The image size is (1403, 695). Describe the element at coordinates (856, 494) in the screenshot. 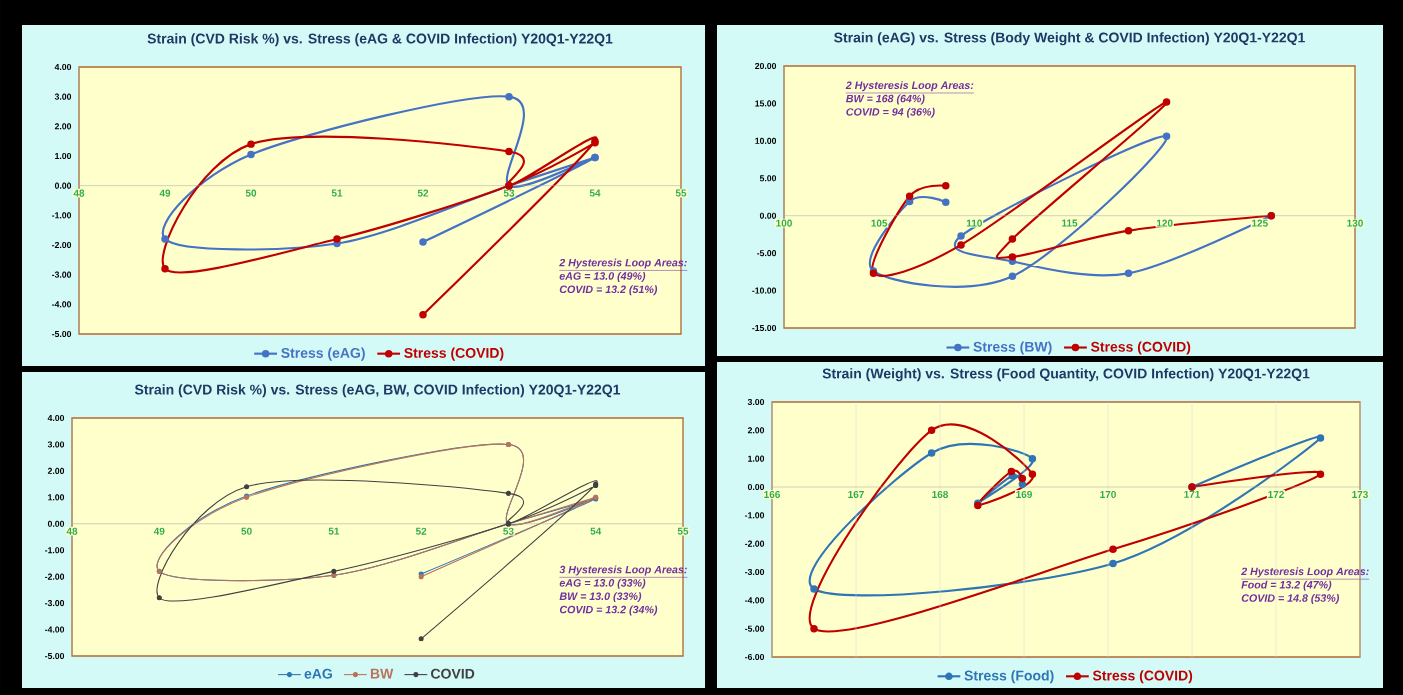

I see `x-tick-label: 167` at that location.